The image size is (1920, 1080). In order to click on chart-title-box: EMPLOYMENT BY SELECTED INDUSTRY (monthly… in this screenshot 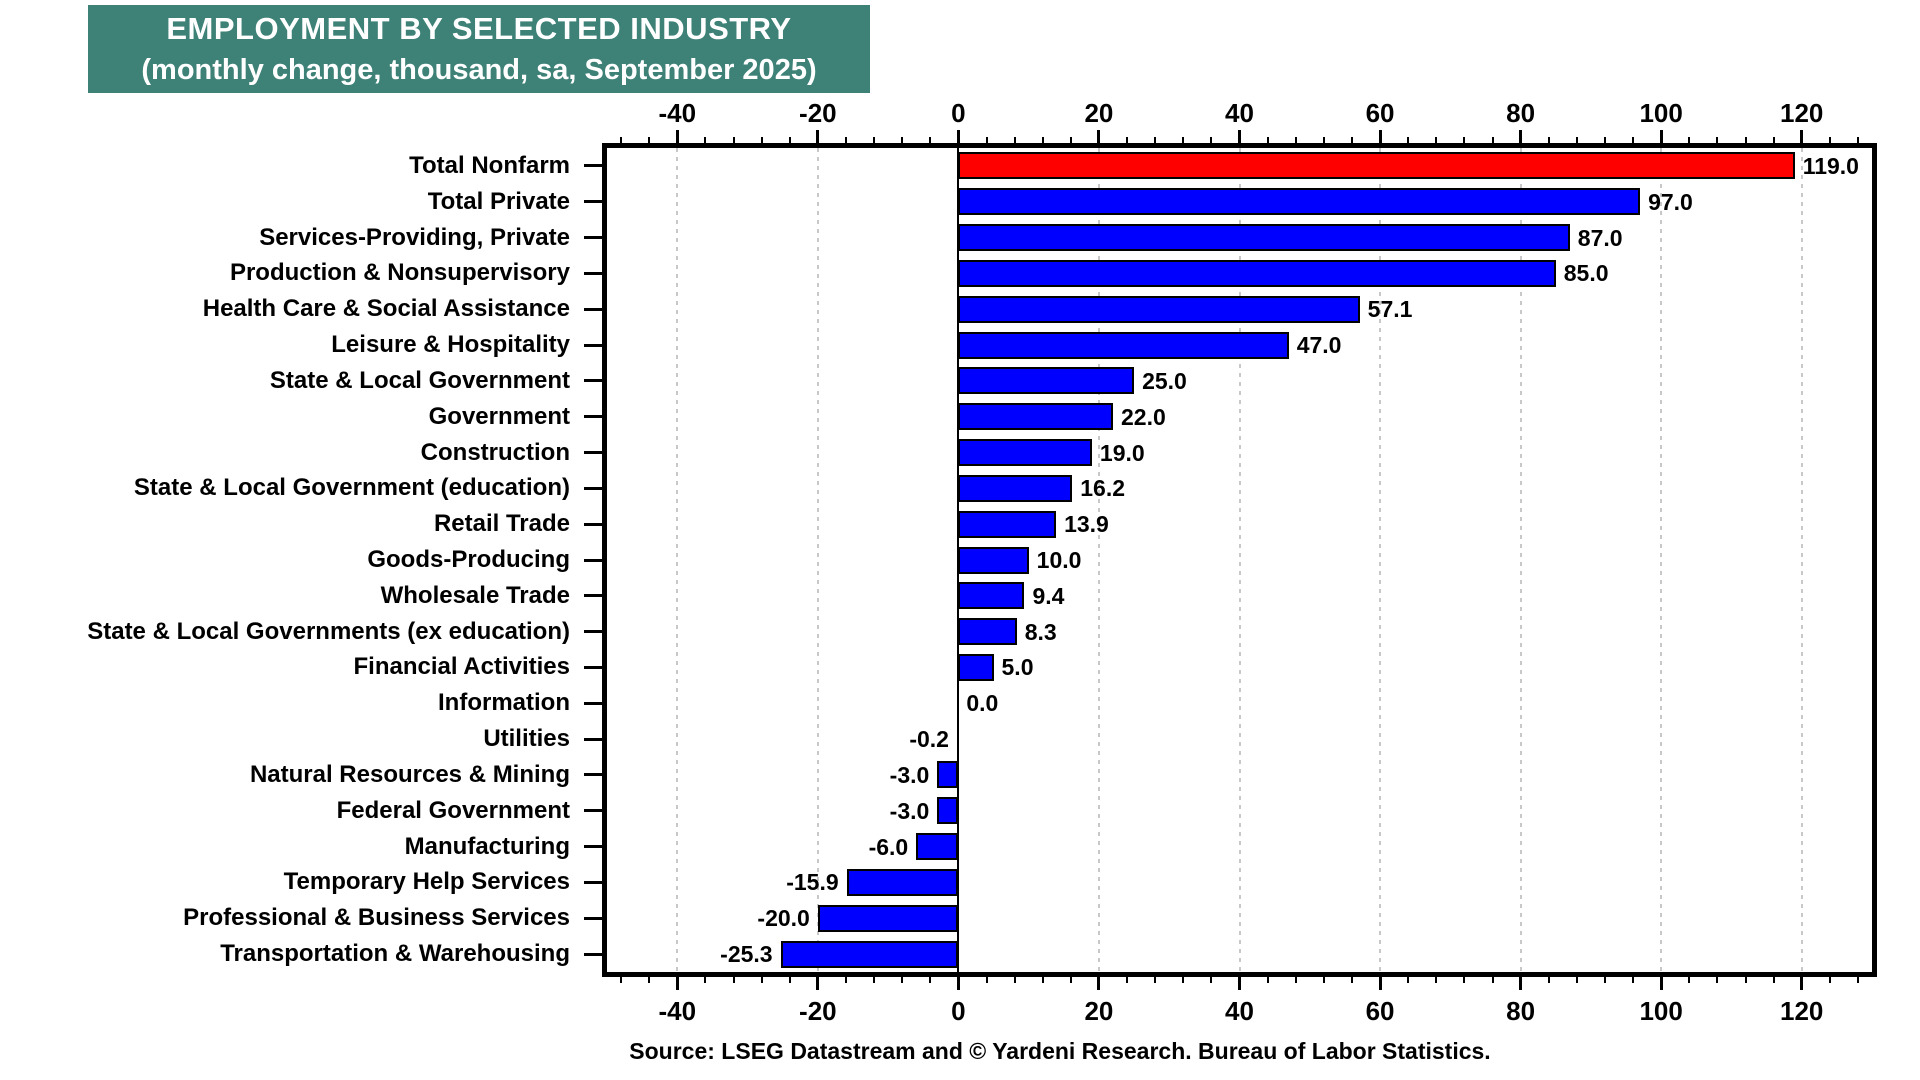, I will do `click(479, 49)`.